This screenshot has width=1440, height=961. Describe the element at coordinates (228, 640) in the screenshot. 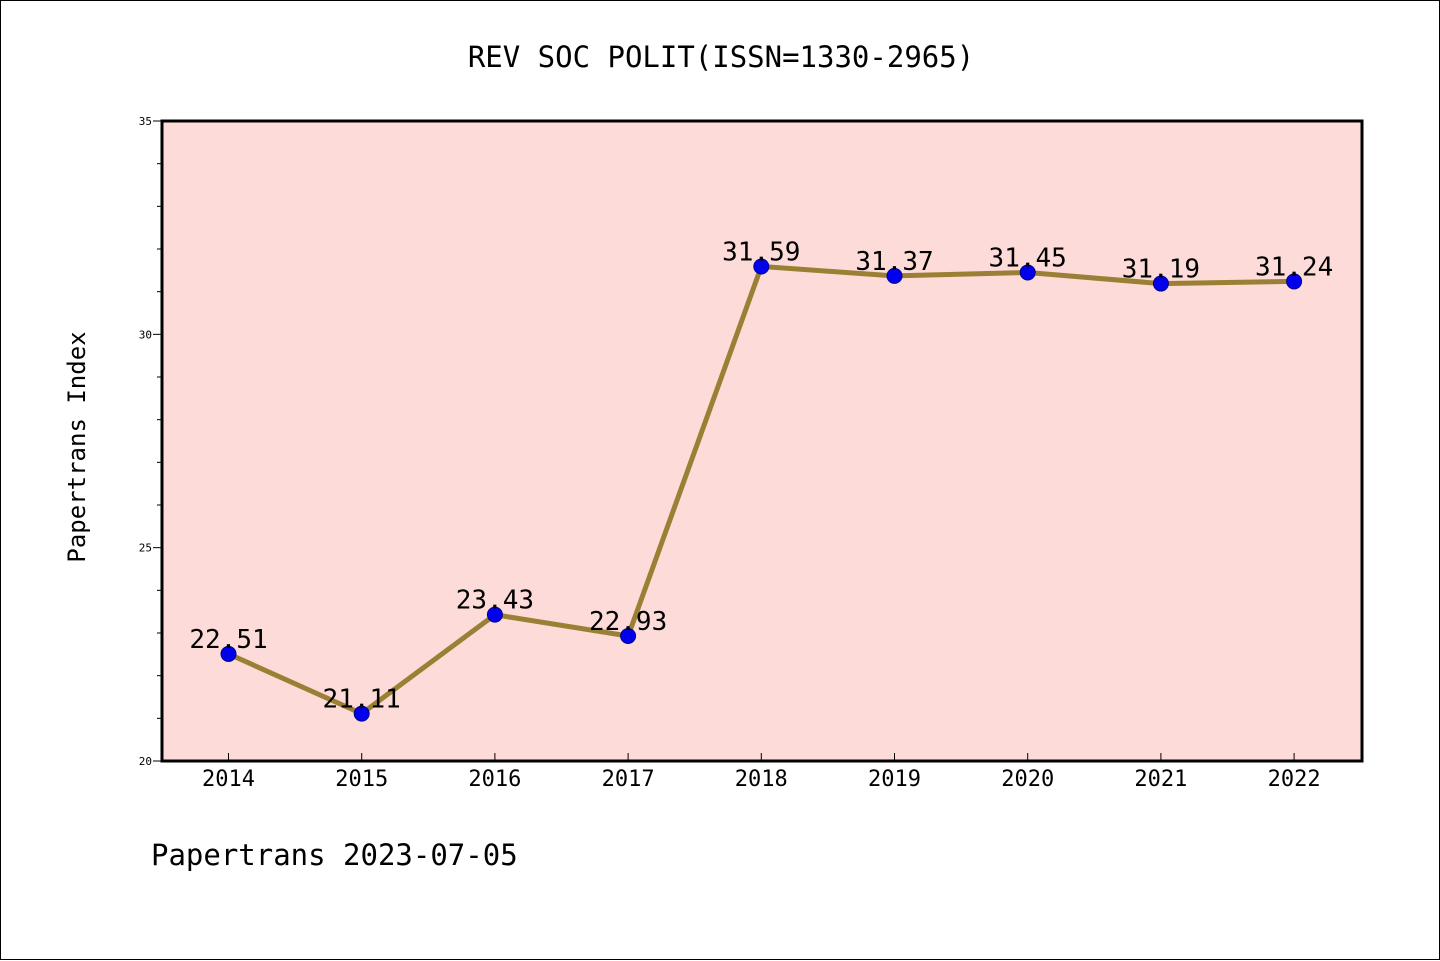

I see `data-label: 22.51` at that location.